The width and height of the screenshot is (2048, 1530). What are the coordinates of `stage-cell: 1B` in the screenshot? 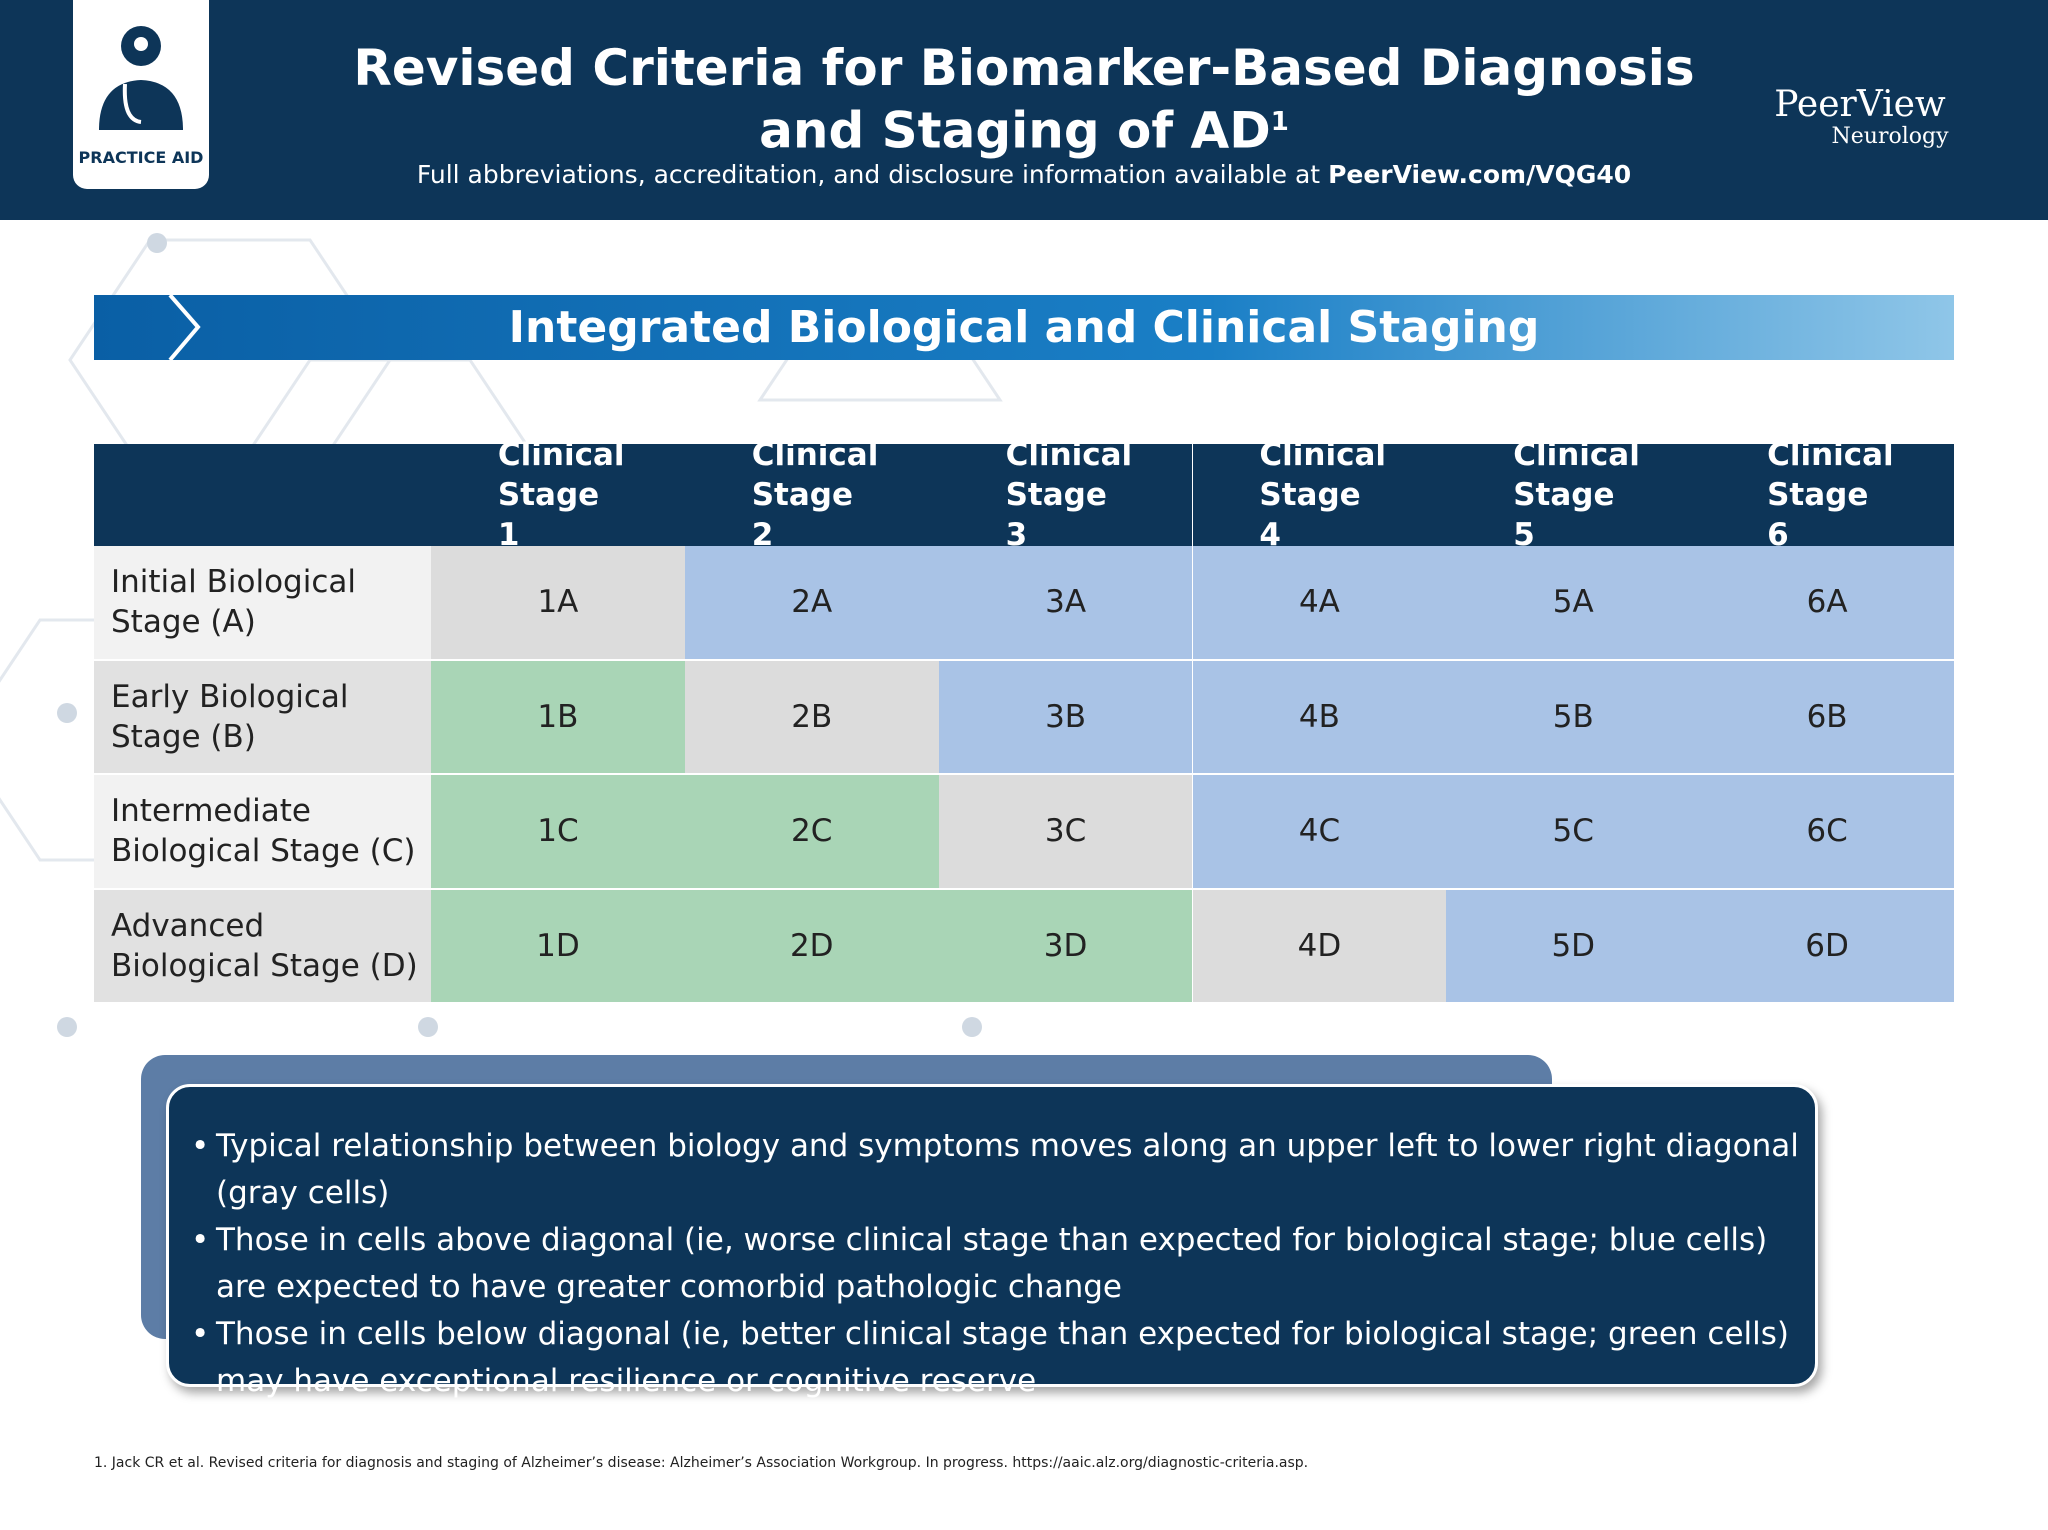 It's located at (558, 717).